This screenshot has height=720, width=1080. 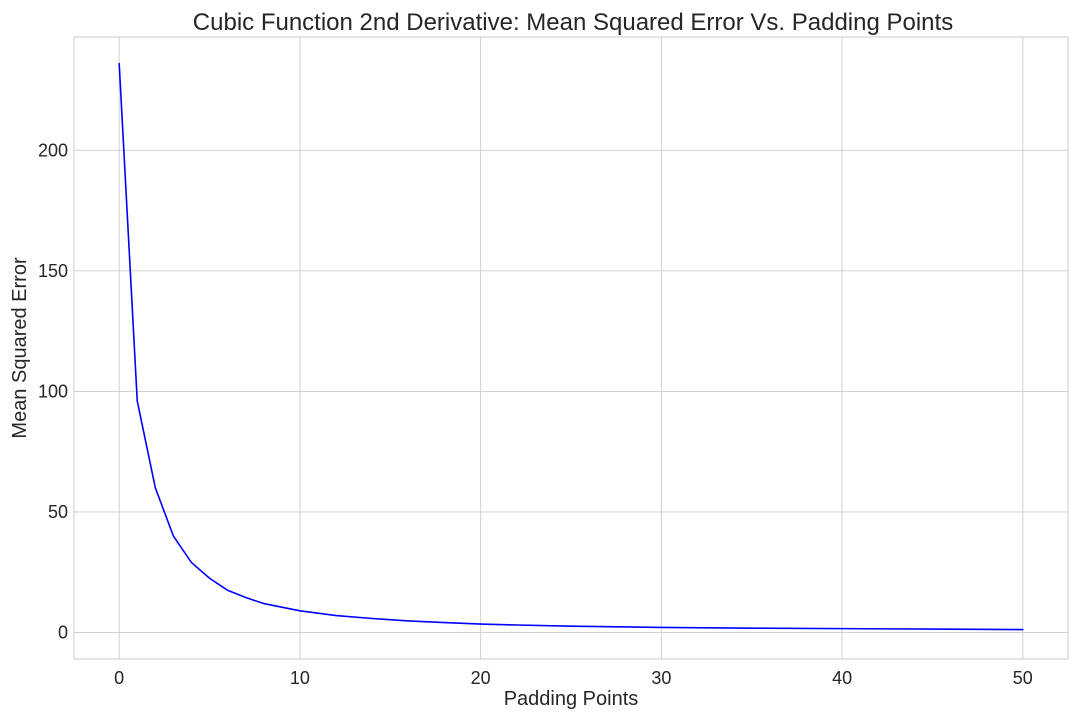 What do you see at coordinates (571, 699) in the screenshot?
I see `x-axis-label: Padding Points` at bounding box center [571, 699].